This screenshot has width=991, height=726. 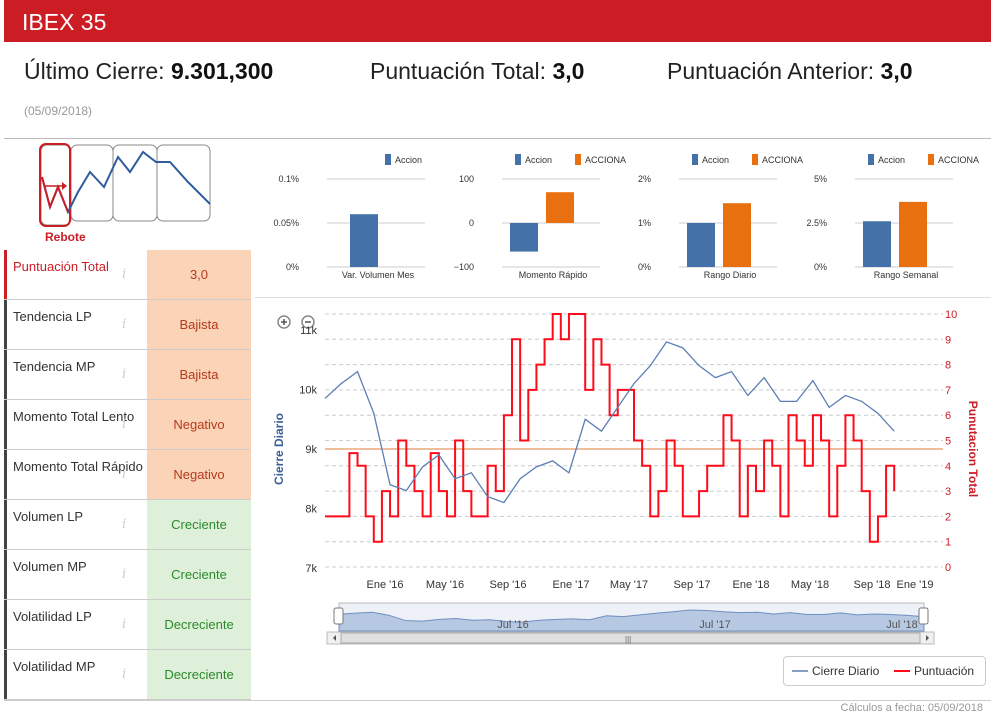 I want to click on arrow-head-icon, so click(x=64, y=186).